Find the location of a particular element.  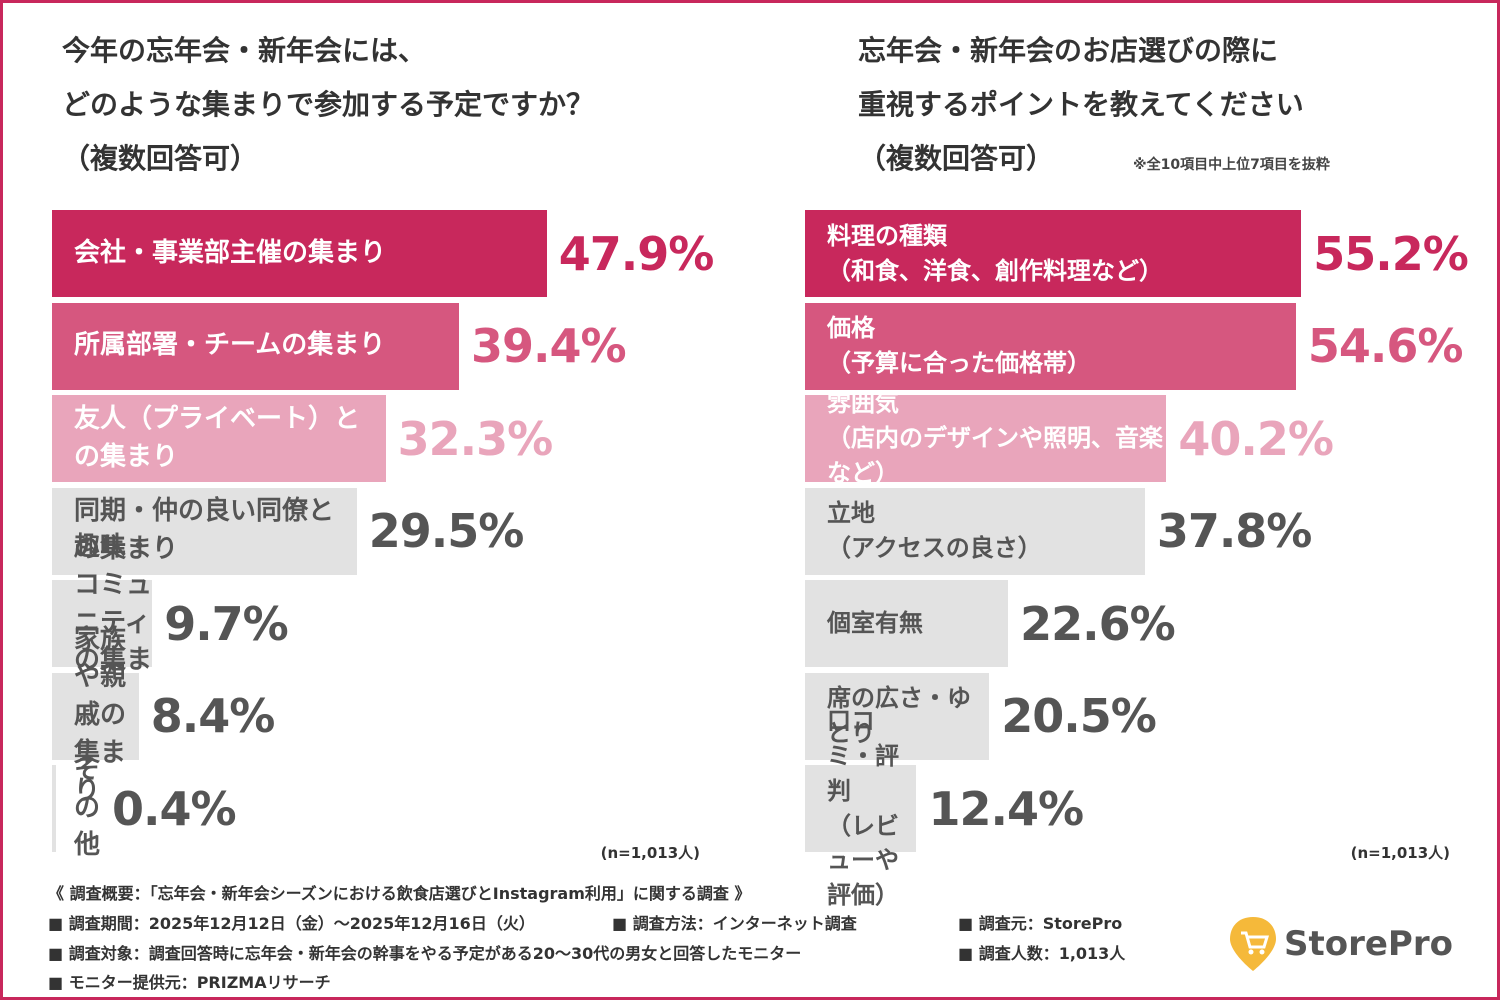

category-label: 同期・仲の良い同僚との集まり is located at coordinates (204, 530).